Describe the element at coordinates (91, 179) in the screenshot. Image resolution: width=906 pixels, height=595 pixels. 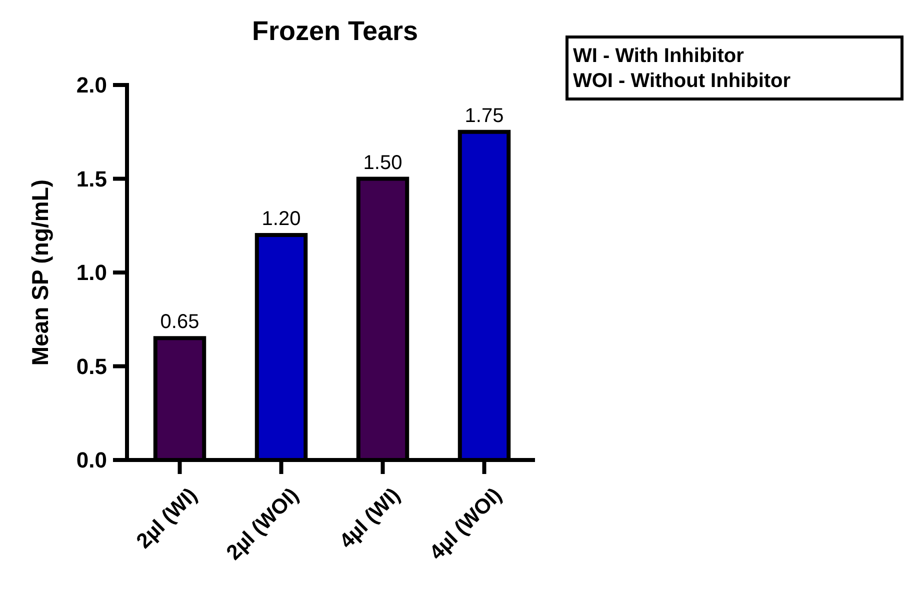
I see `y-tick-label: 1.5` at that location.